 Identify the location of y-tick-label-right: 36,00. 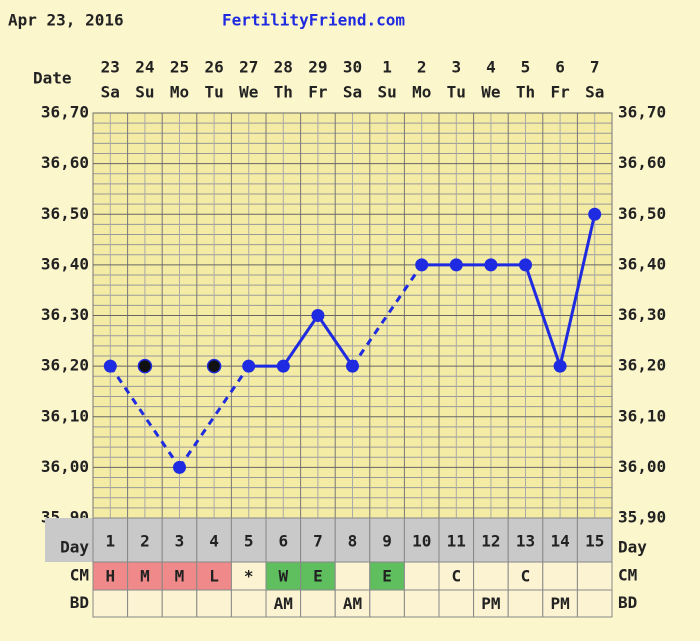
(642, 466).